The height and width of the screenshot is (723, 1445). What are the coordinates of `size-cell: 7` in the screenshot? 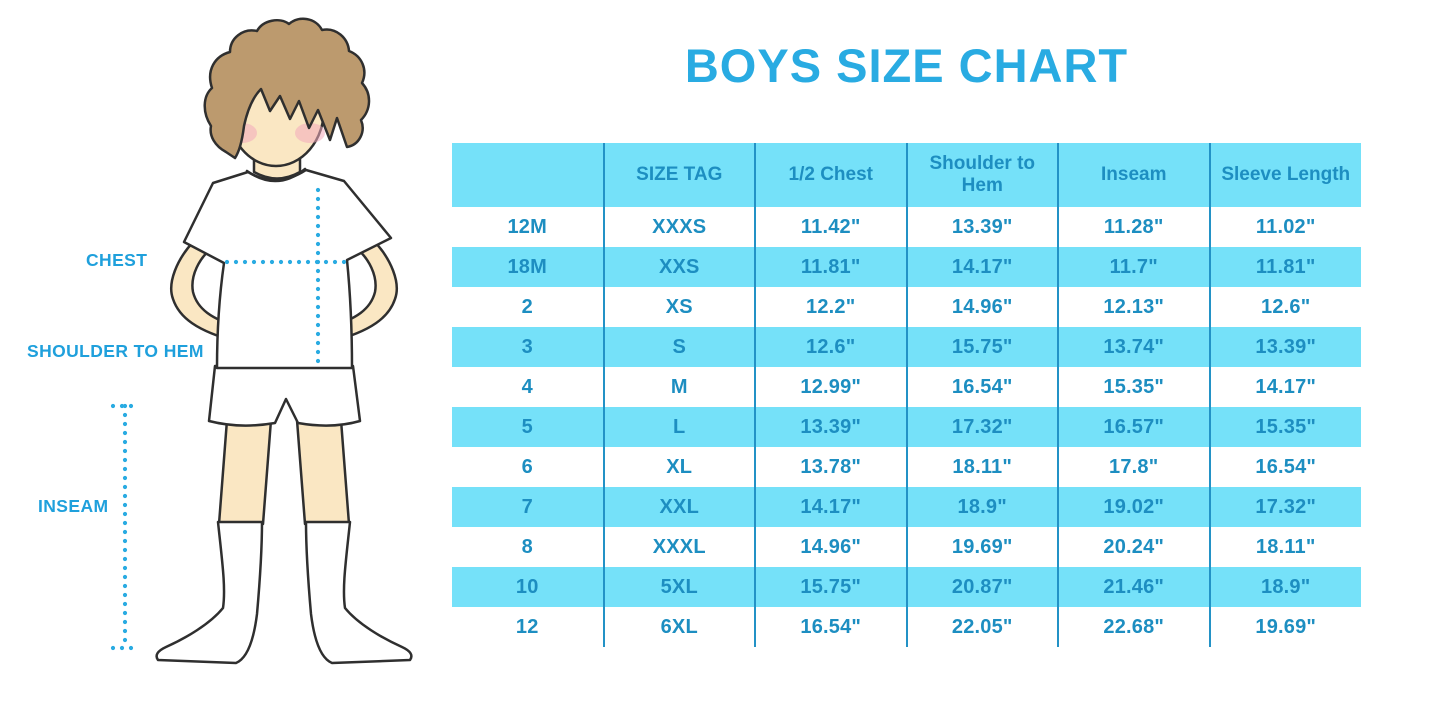 It's located at (528, 507).